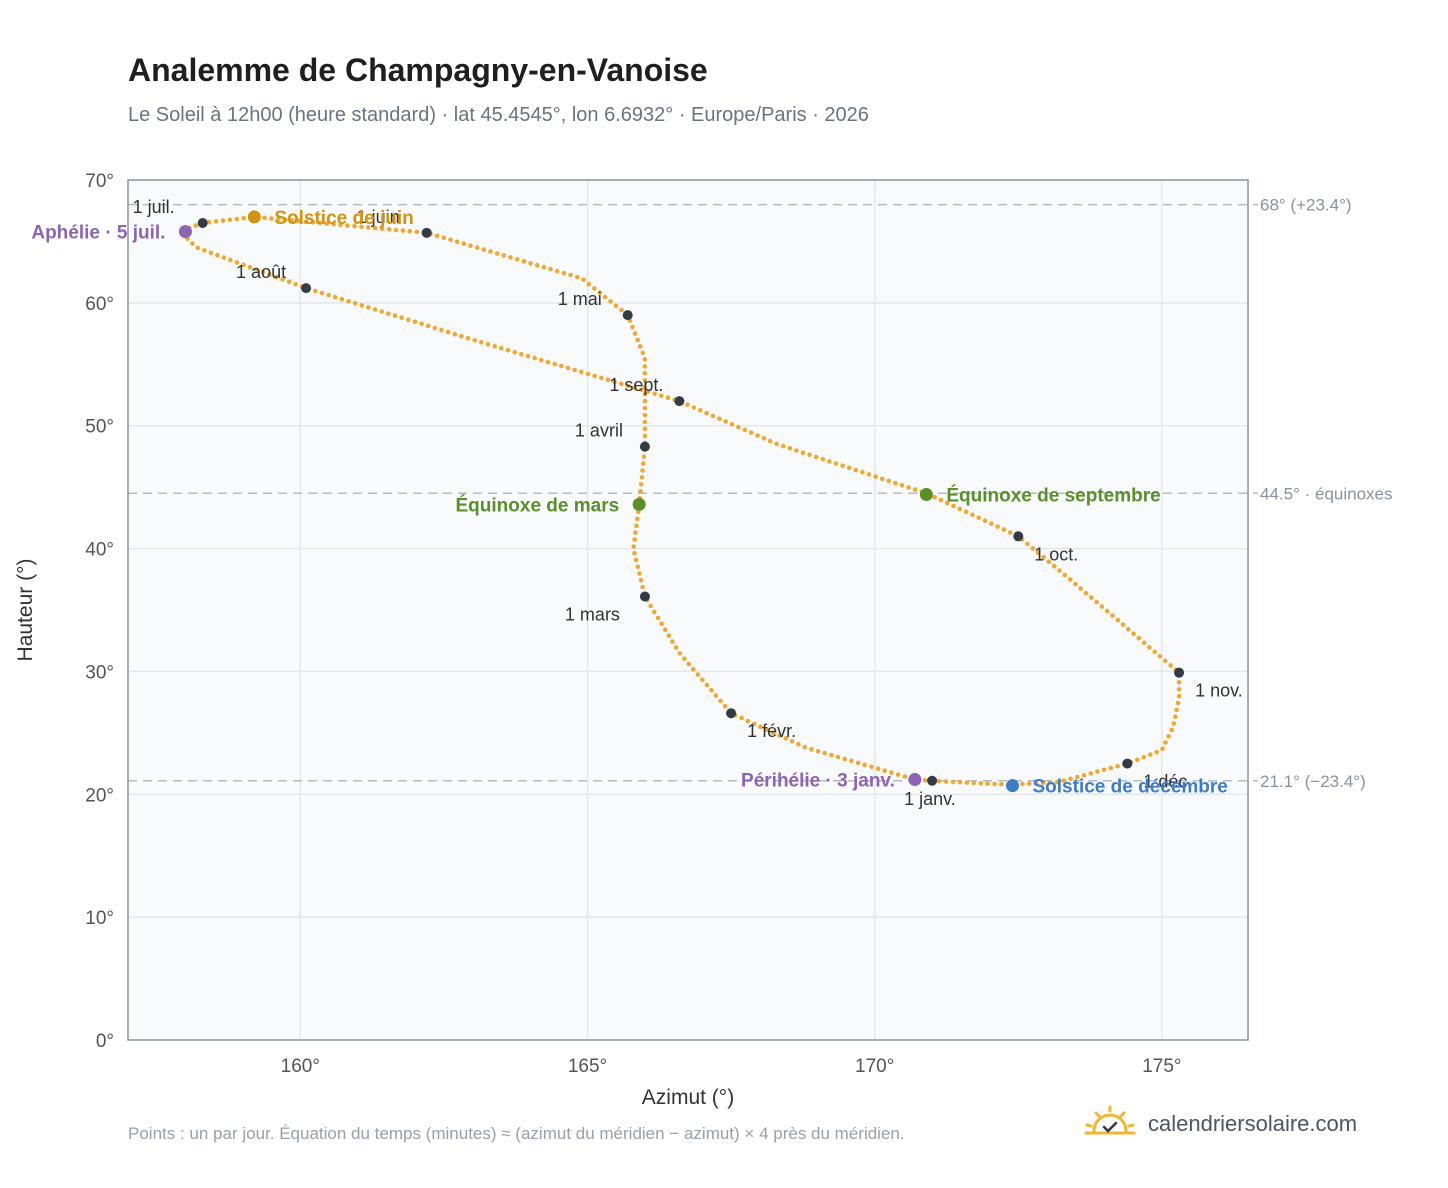 This screenshot has height=1188, width=1448. I want to click on month-label: 1 mars, so click(592, 614).